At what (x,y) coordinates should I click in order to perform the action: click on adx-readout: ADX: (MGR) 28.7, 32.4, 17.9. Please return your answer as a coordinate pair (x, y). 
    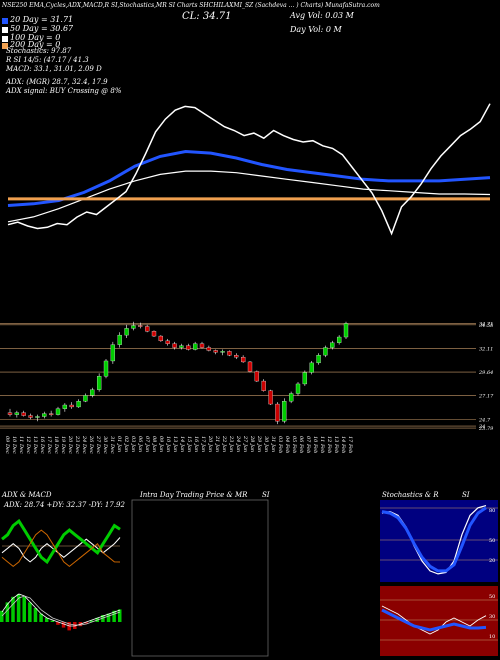
    Looking at the image, I should click on (57, 82).